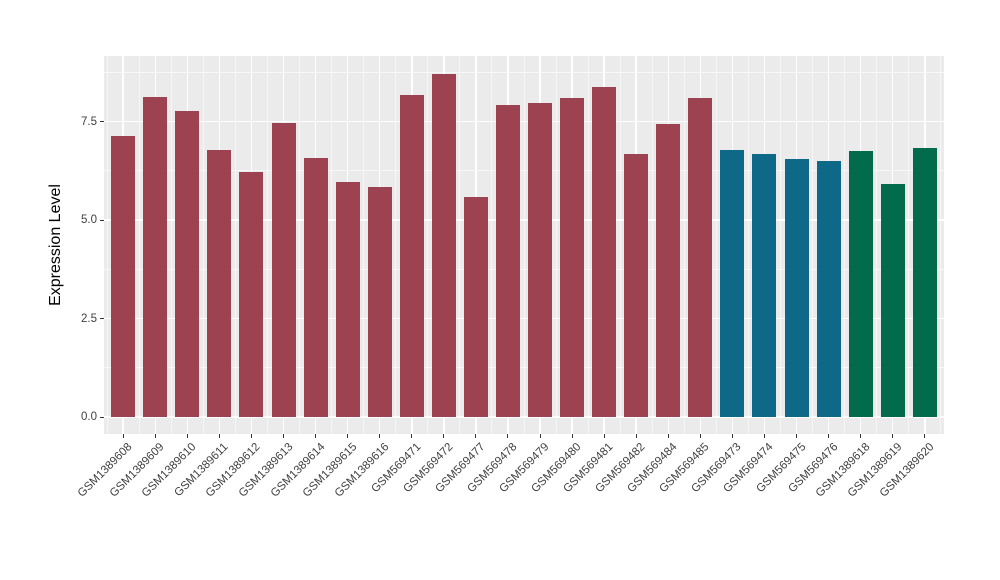 The image size is (1000, 580). Describe the element at coordinates (89, 121) in the screenshot. I see `y-tick-label: 7.5` at that location.